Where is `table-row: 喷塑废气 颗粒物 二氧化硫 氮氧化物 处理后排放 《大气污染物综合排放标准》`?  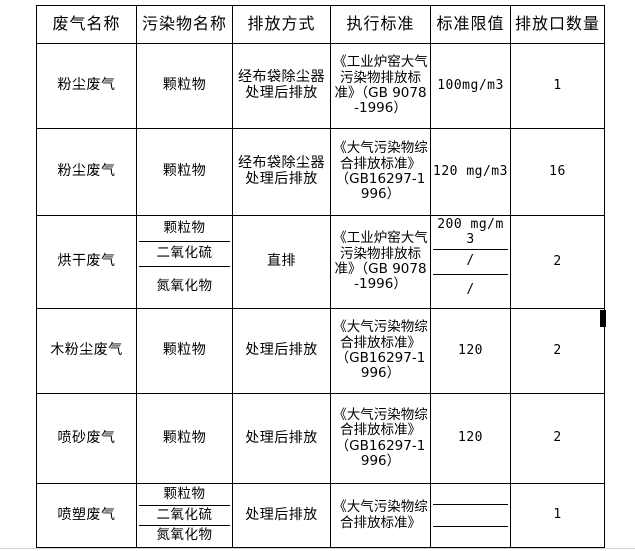 table-row: 喷塑废气 颗粒物 二氧化硫 氮氧化物 处理后排放 《大气污染物综合排放标准》 is located at coordinates (320, 515).